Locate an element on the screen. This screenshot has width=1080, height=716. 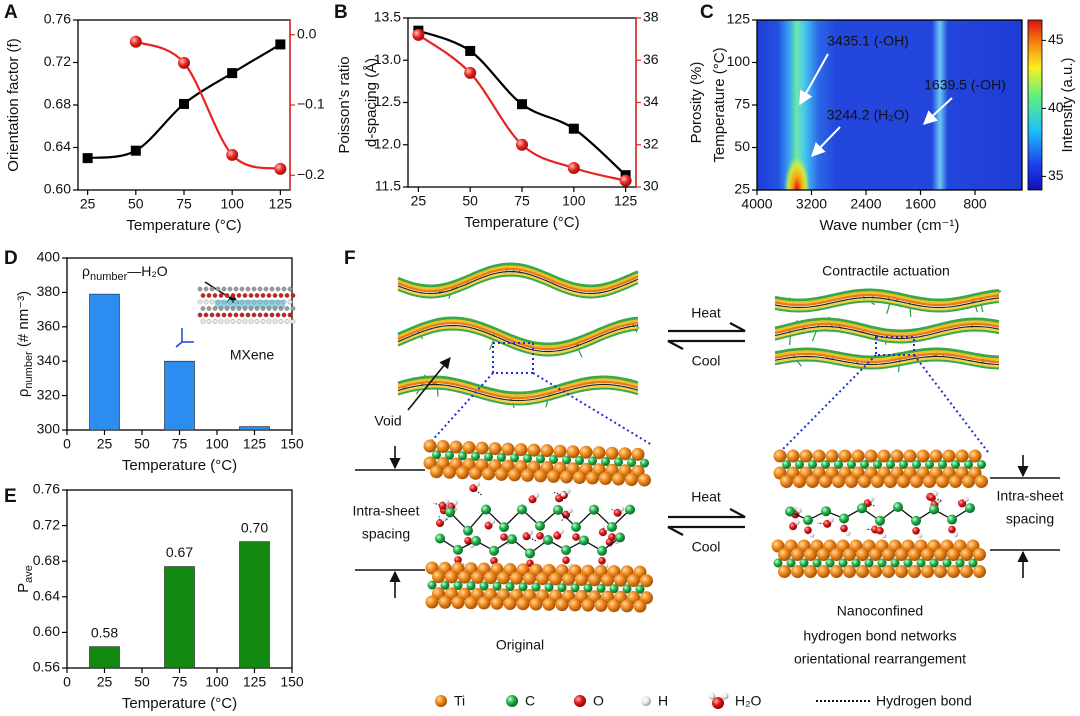
y2-tick-label: 36 is located at coordinates (651, 59).